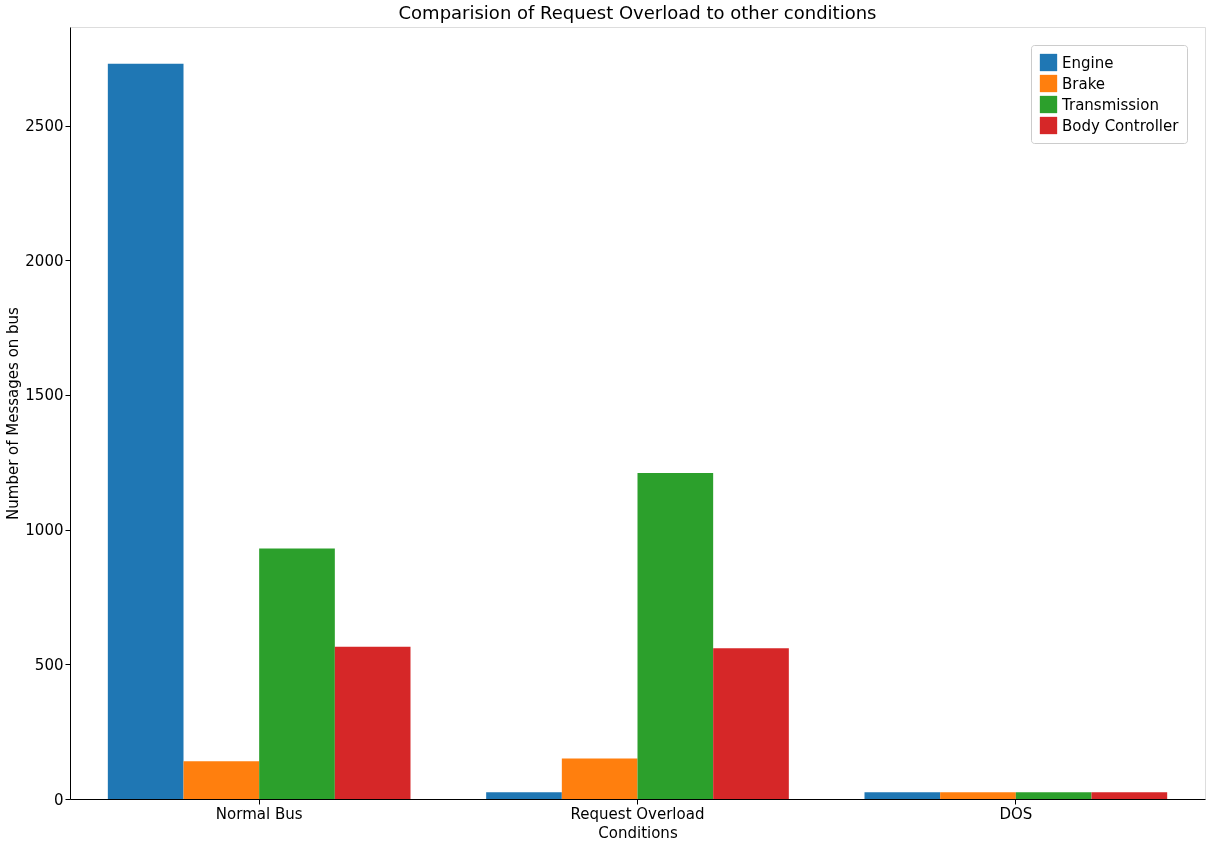  What do you see at coordinates (44, 126) in the screenshot?
I see `y-tick-label: 2500` at bounding box center [44, 126].